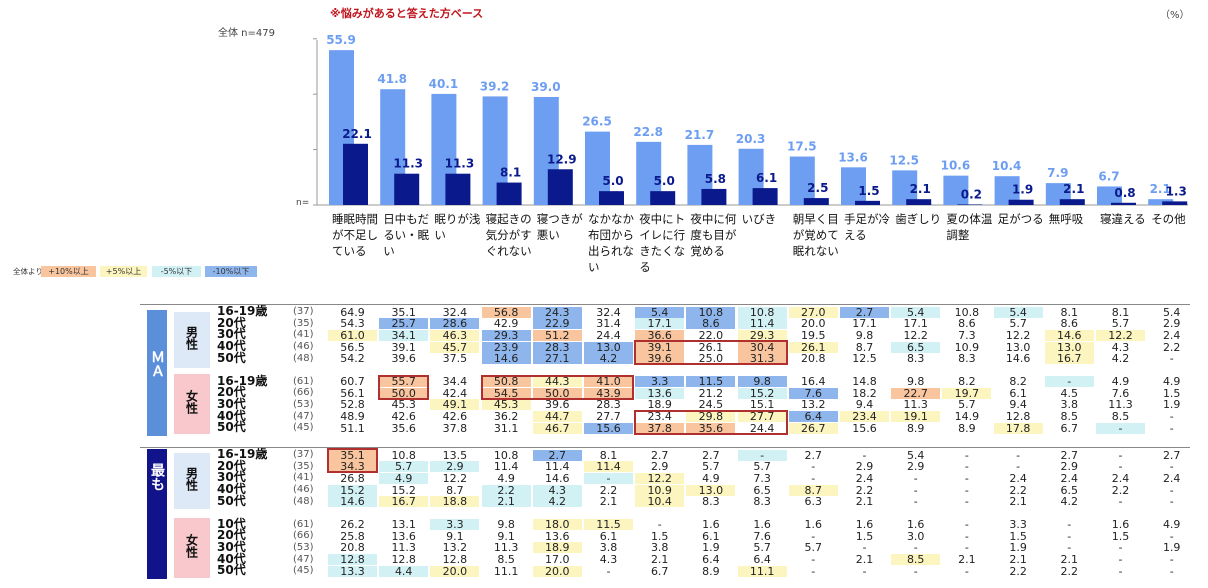 Image resolution: width=1208 pixels, height=588 pixels. I want to click on category-label: 睡眠時間が不足している, so click(355, 235).